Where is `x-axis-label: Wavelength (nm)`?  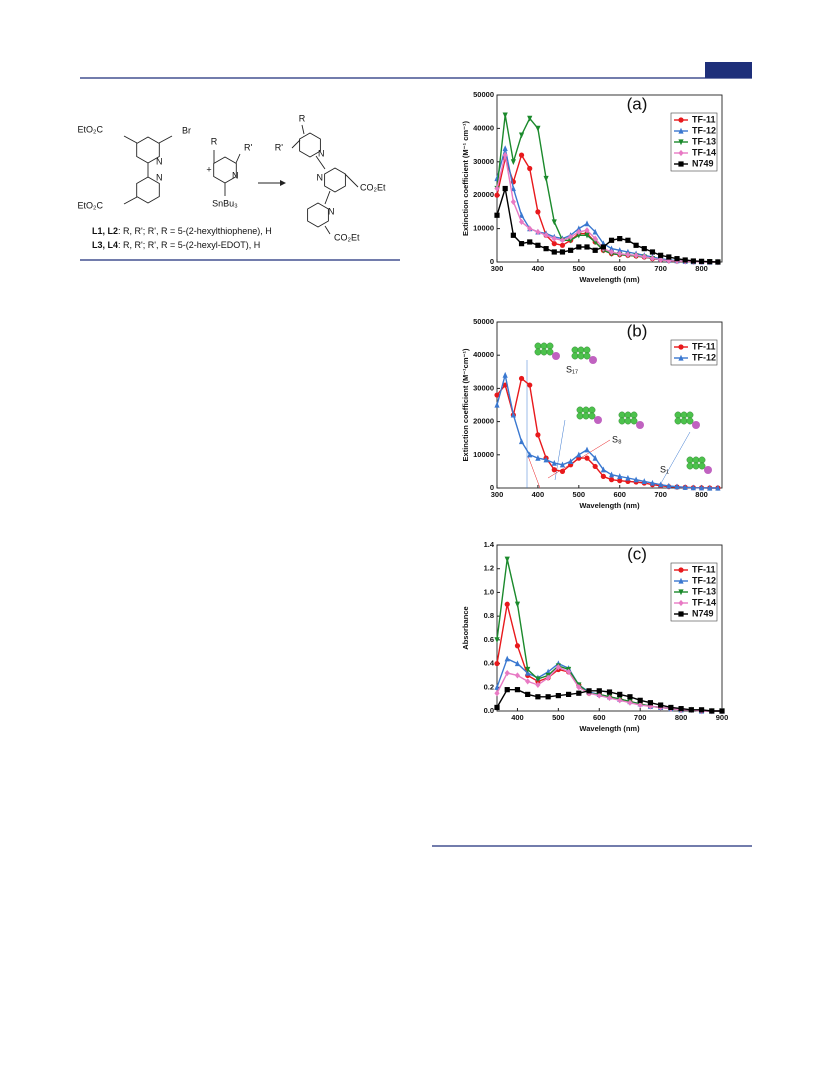
x-axis-label: Wavelength (nm) is located at coordinates (609, 728).